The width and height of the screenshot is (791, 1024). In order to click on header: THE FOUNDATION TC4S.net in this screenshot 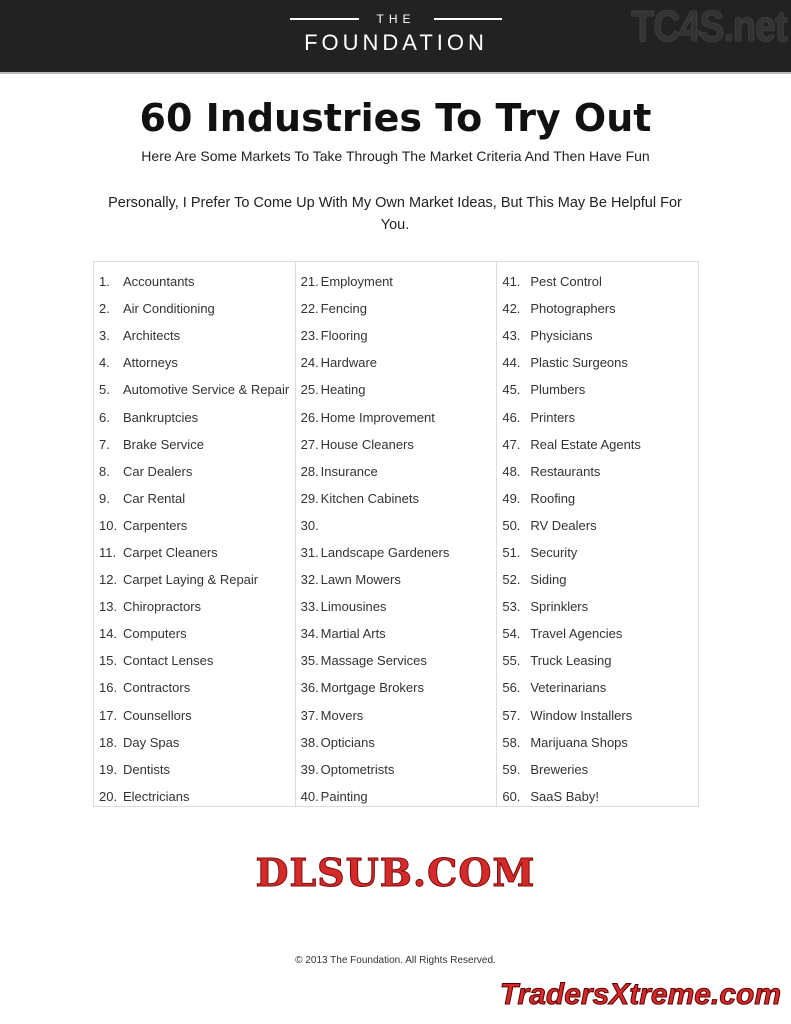, I will do `click(395, 37)`.